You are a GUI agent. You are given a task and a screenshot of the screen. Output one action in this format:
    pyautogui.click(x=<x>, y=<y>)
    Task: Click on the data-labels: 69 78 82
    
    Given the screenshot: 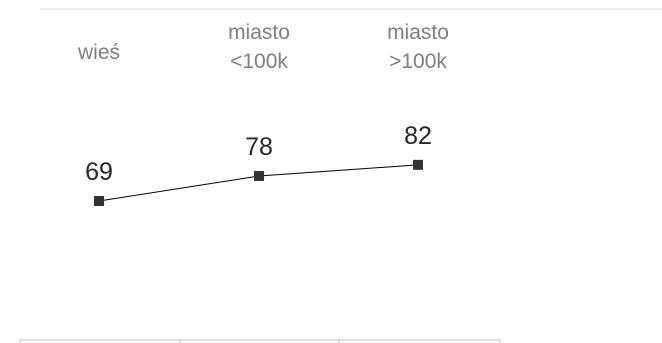 What is the action you would take?
    pyautogui.click(x=258, y=154)
    